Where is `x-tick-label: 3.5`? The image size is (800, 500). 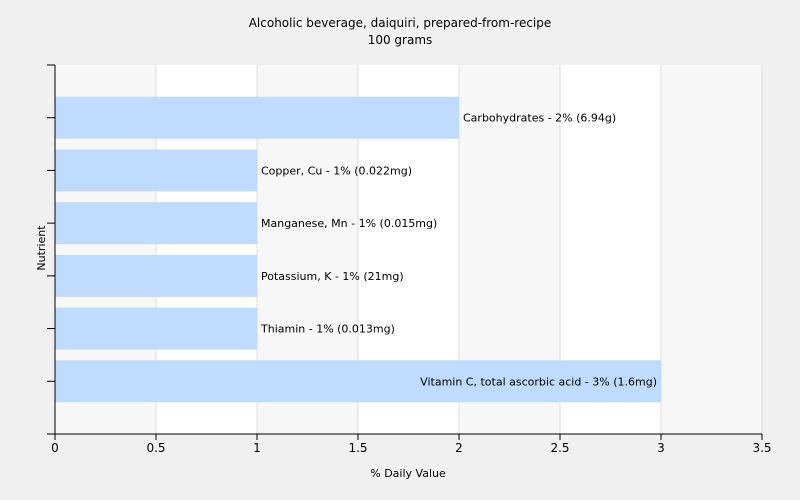
x-tick-label: 3.5 is located at coordinates (761, 448).